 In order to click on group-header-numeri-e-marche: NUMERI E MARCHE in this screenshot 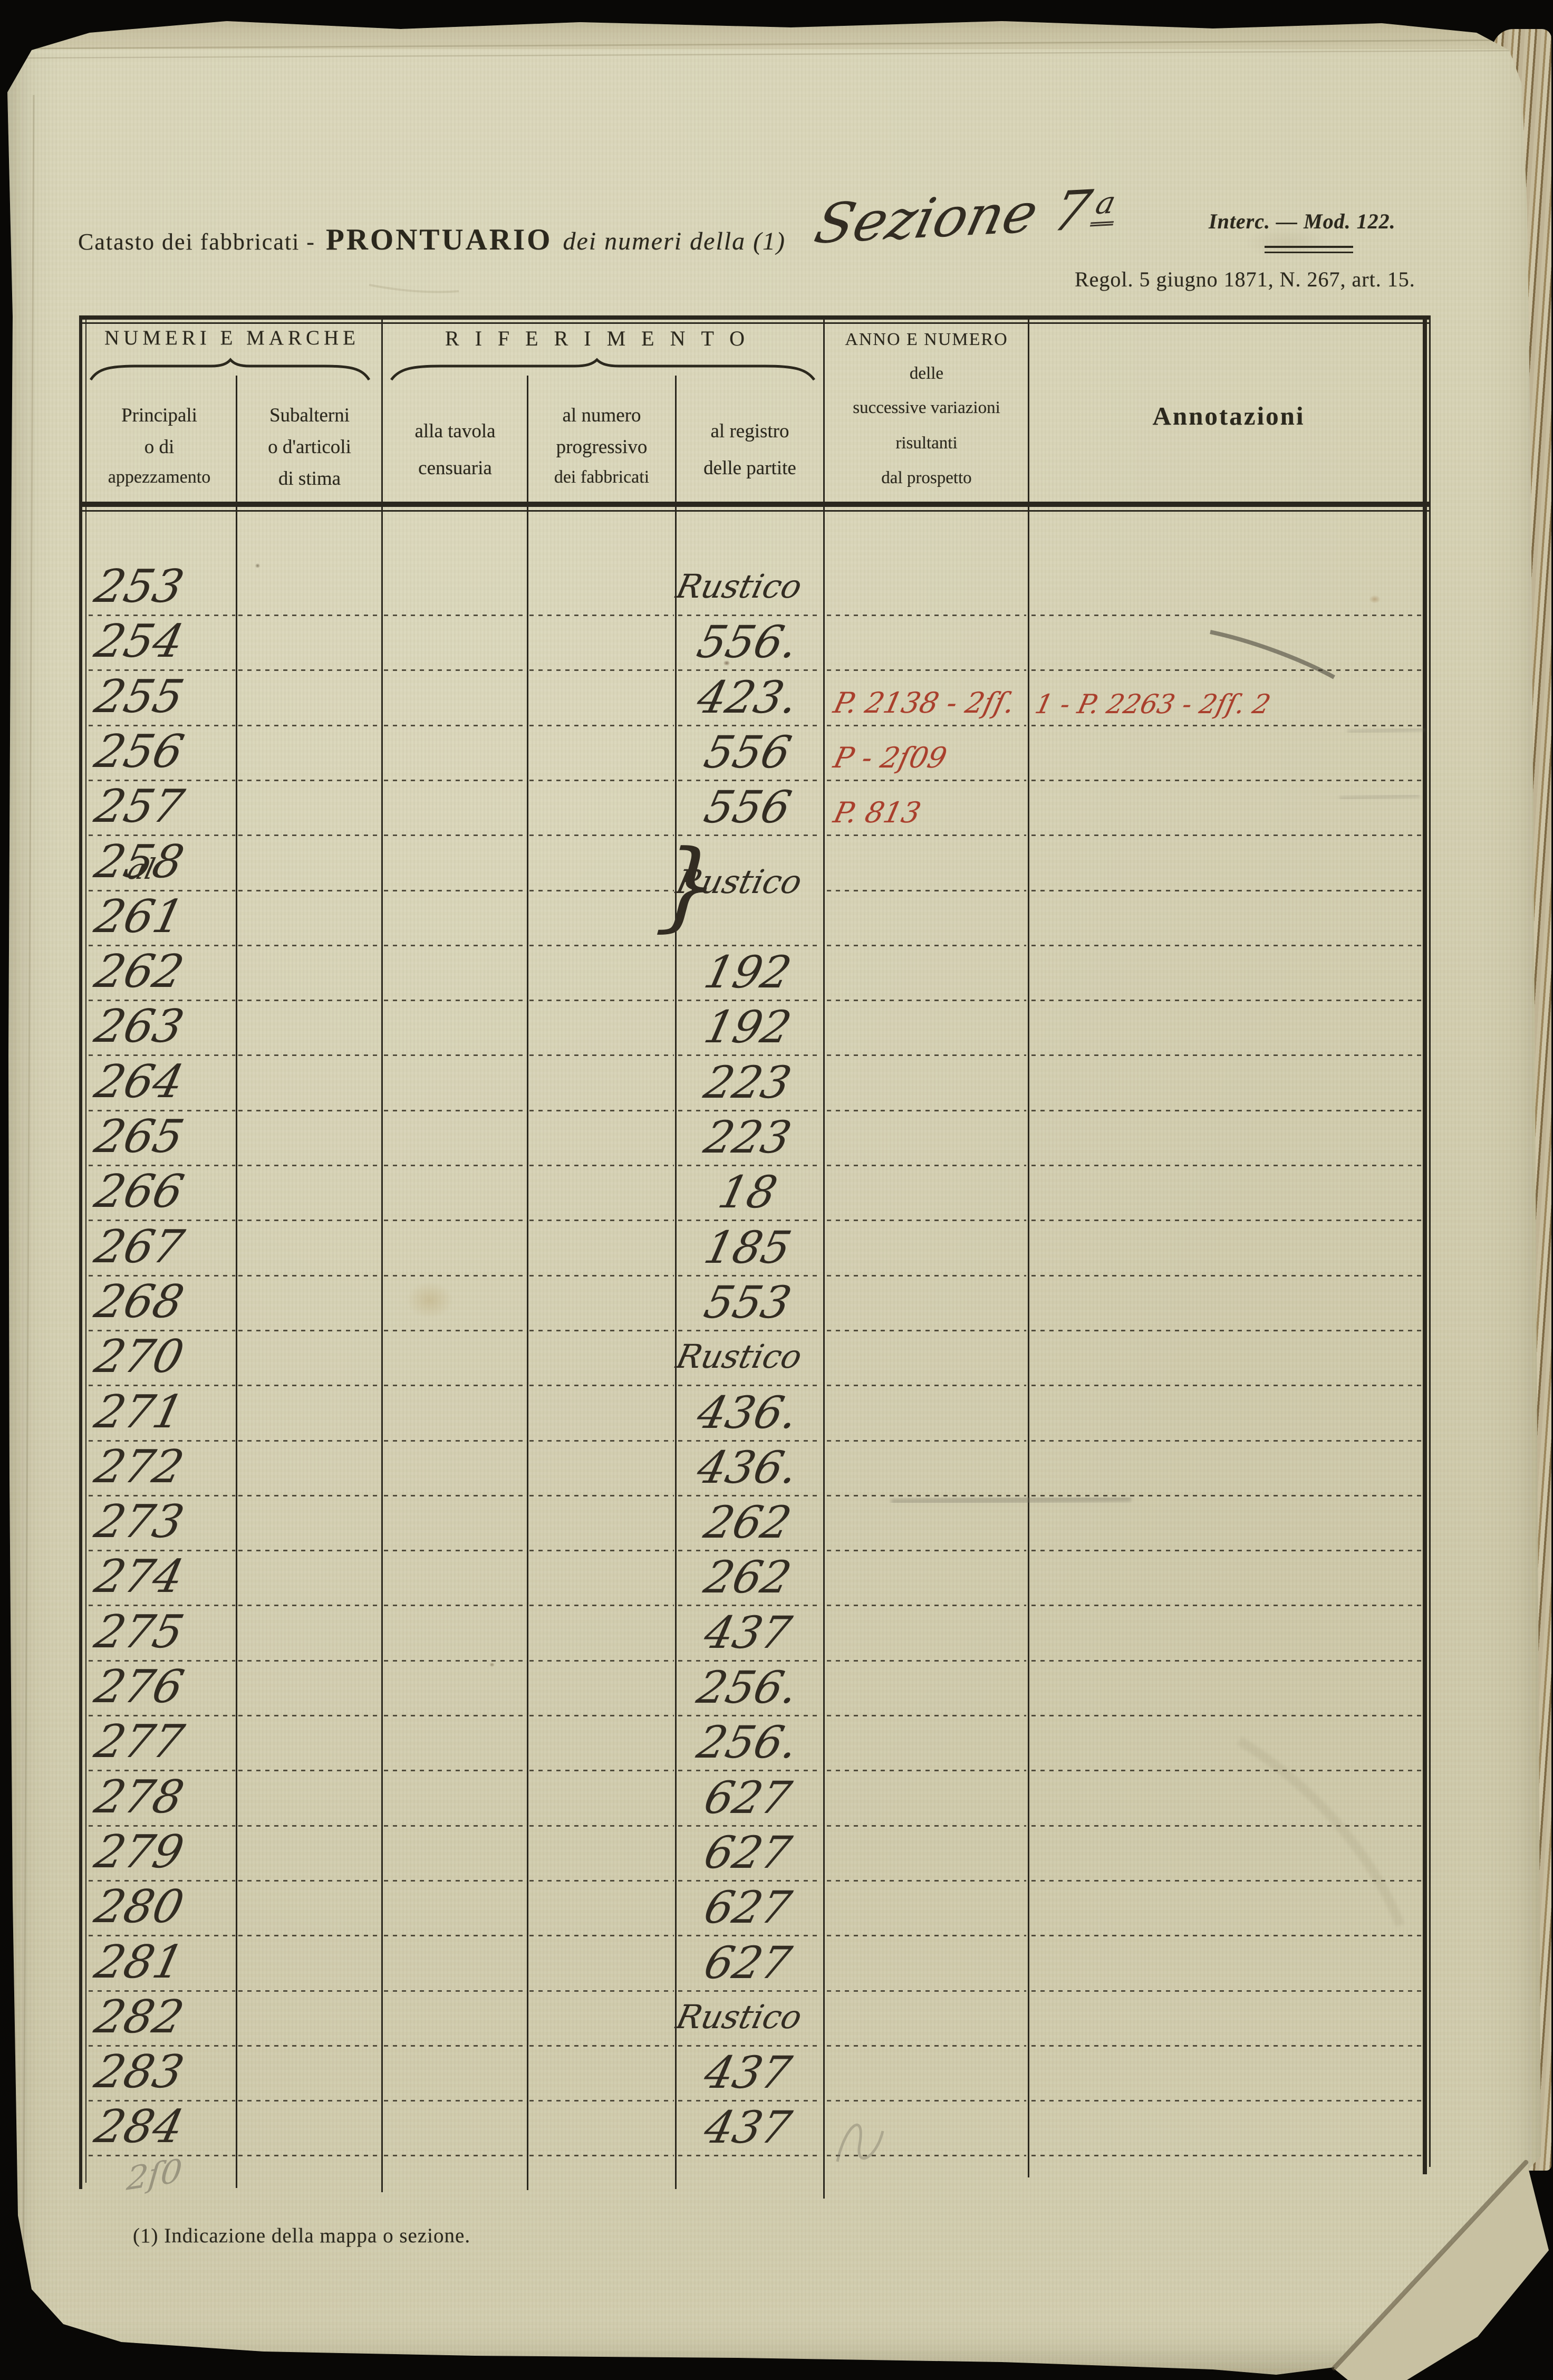, I will do `click(232, 338)`.